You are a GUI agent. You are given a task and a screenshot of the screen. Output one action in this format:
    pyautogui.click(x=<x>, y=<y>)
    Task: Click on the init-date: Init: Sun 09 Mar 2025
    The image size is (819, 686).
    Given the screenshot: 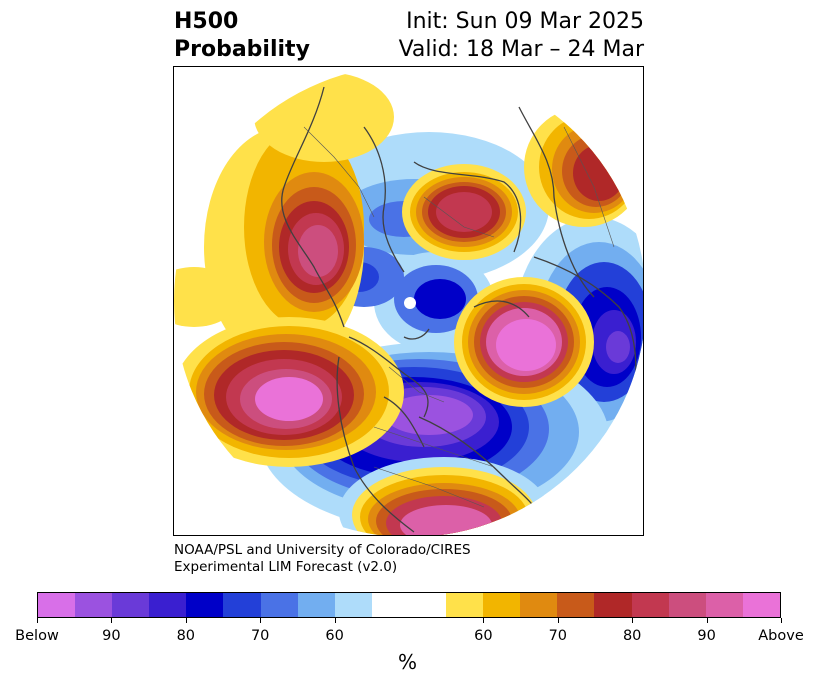 What is the action you would take?
    pyautogui.click(x=525, y=21)
    